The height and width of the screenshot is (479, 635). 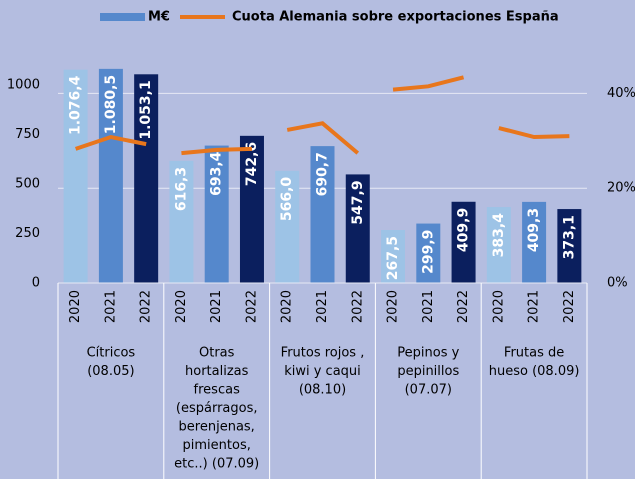 I want to click on y-tick-label: 250, so click(x=27, y=233).